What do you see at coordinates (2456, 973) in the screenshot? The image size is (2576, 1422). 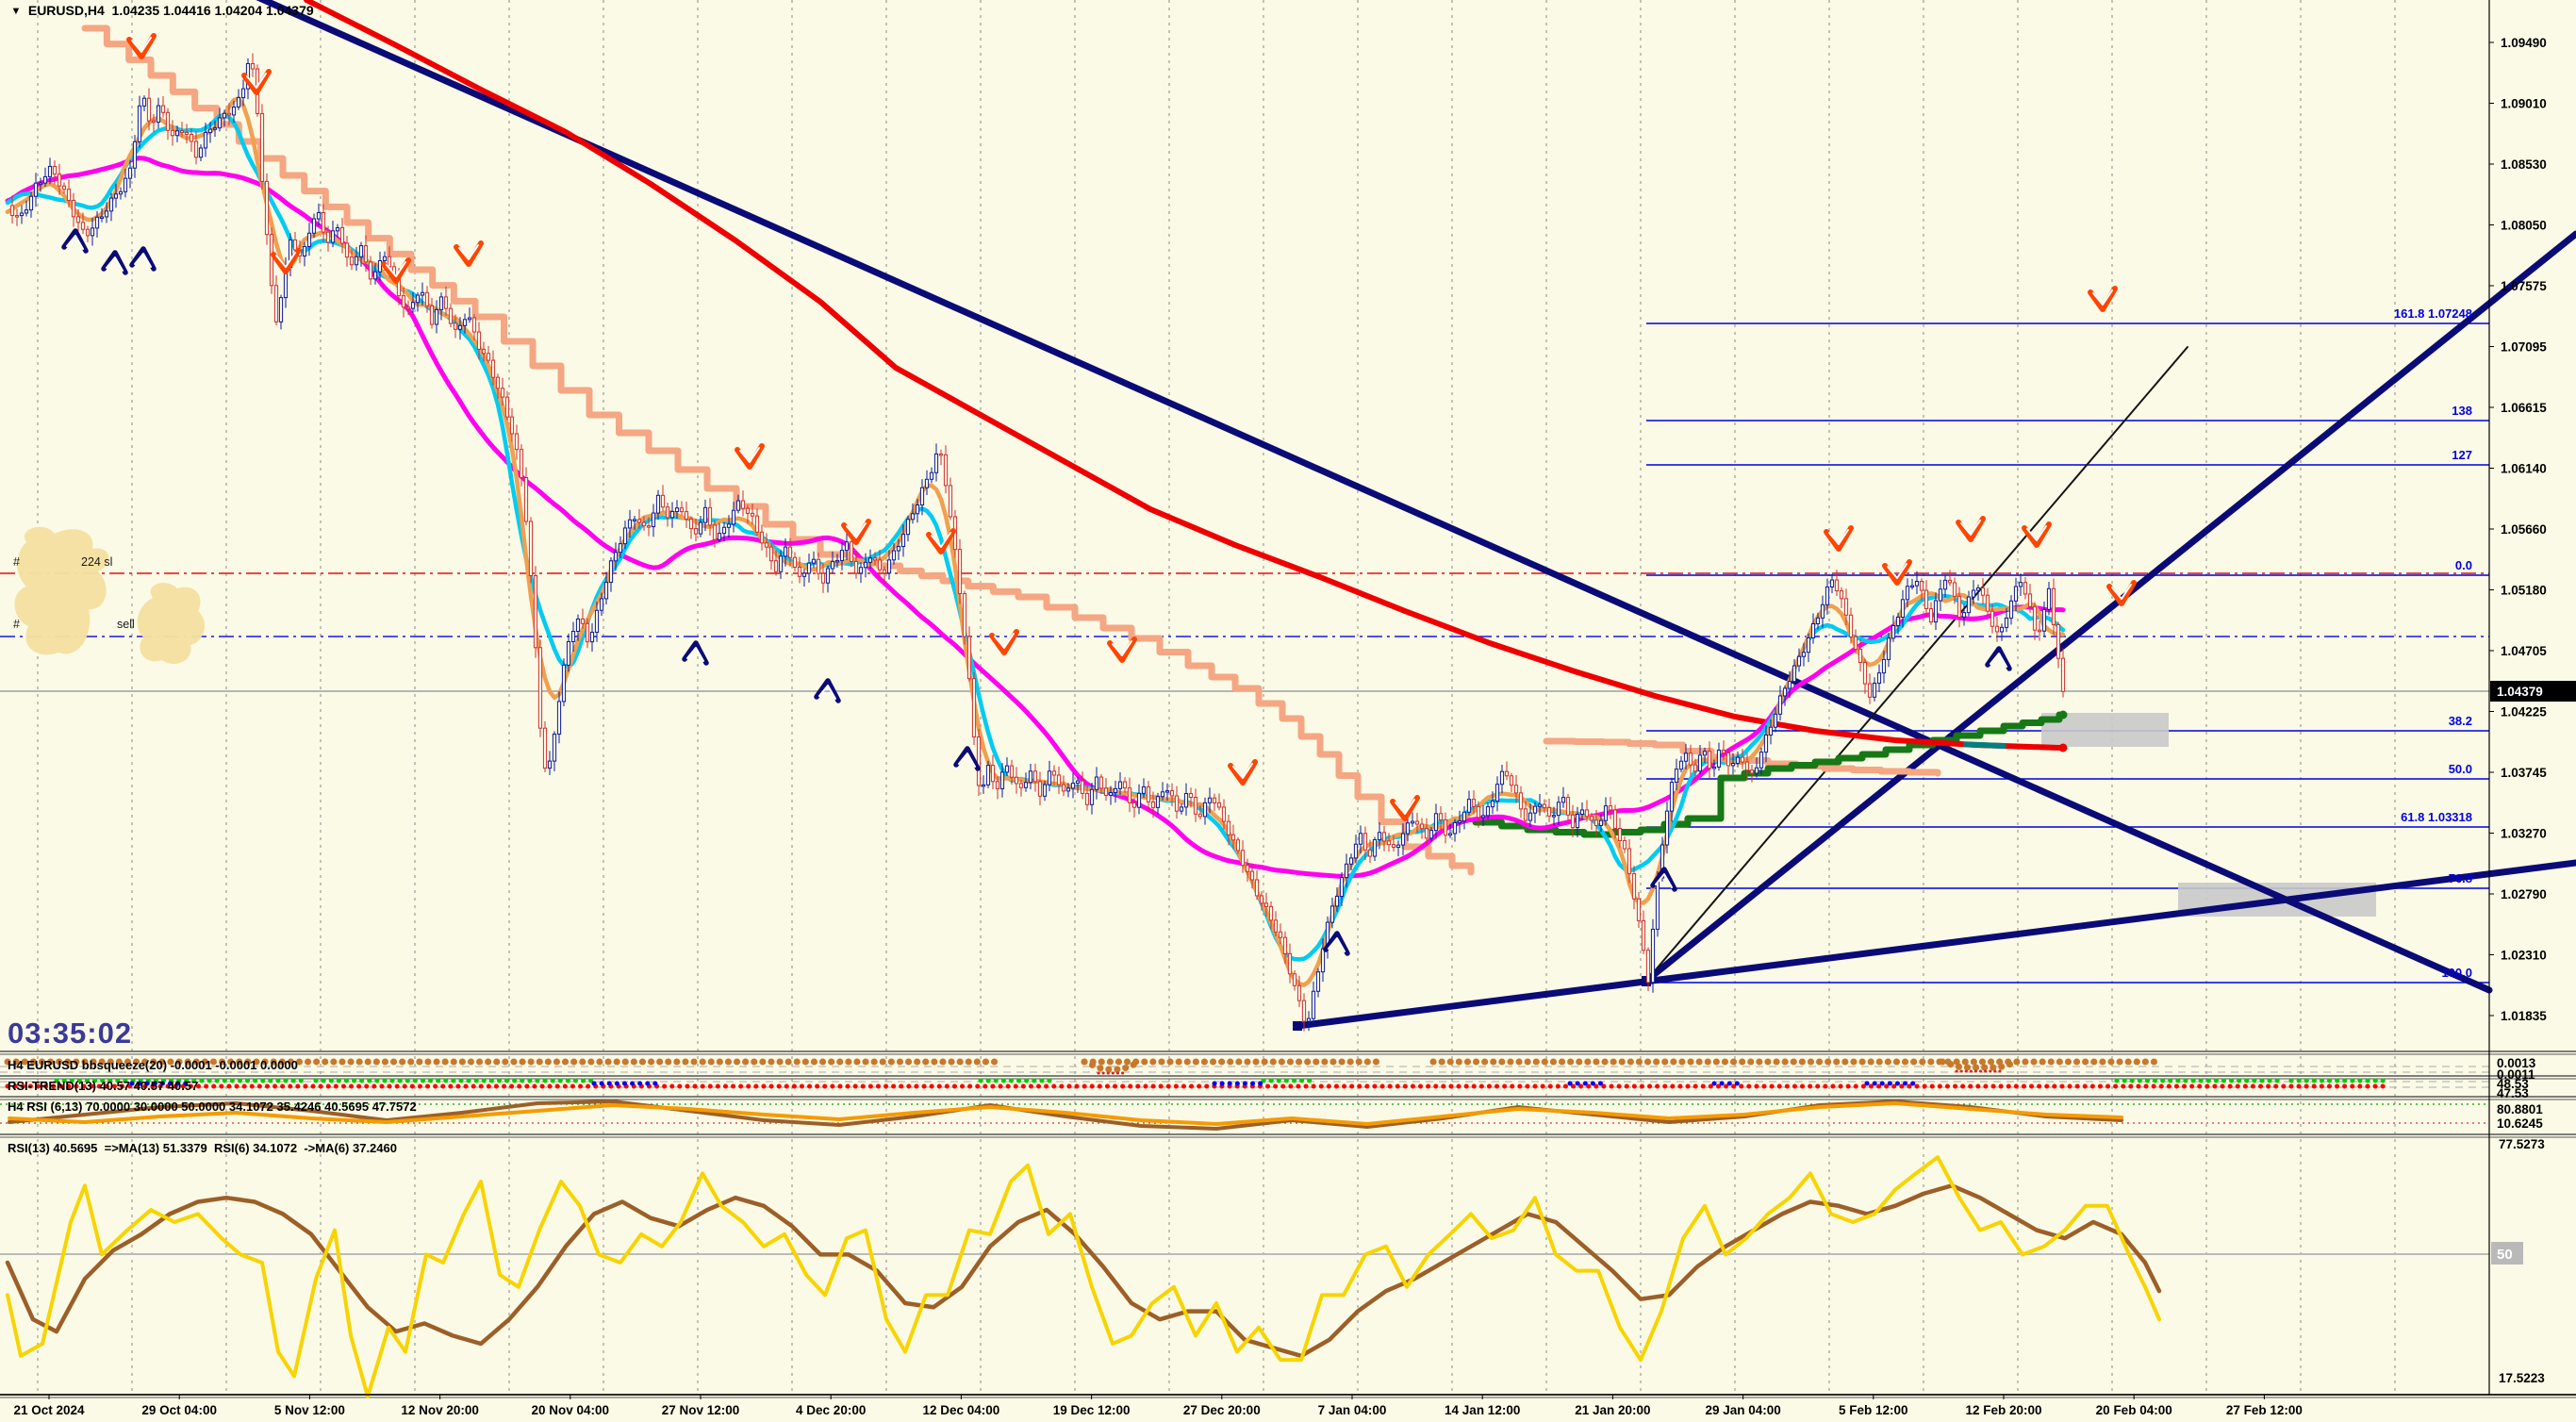 I see `fib-label: 100.0` at bounding box center [2456, 973].